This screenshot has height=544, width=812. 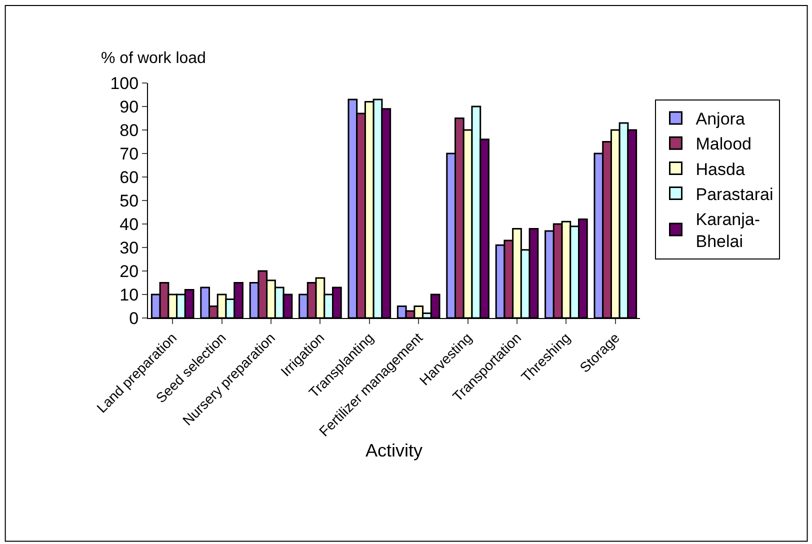 I want to click on legend-label: Malood, so click(x=724, y=144).